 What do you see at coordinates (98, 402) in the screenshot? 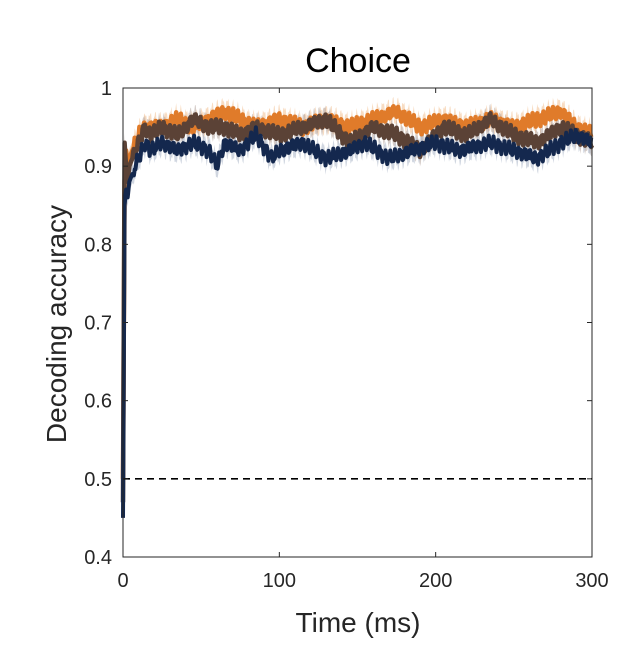
I see `y-tick-label: 0.6` at bounding box center [98, 402].